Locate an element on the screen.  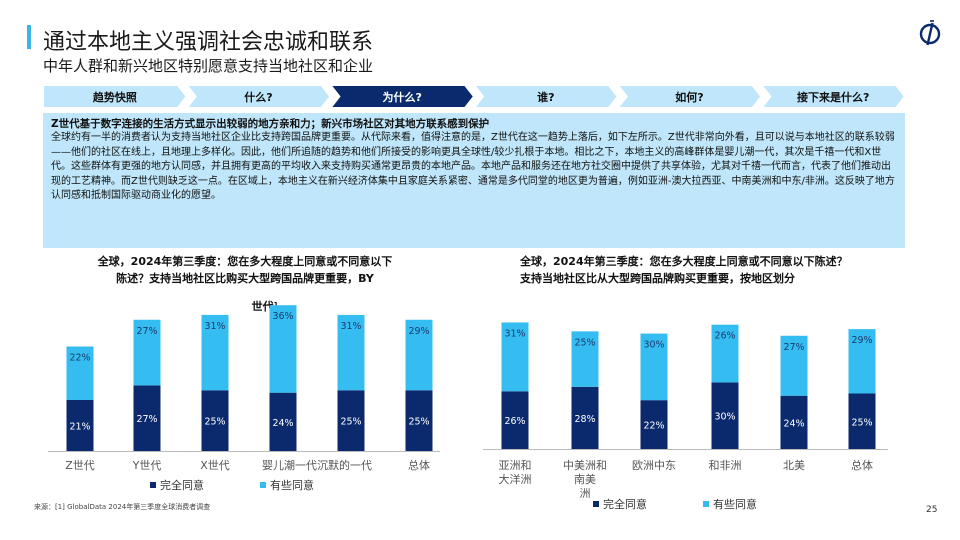
x-tick-label: Y世代 is located at coordinates (147, 465).